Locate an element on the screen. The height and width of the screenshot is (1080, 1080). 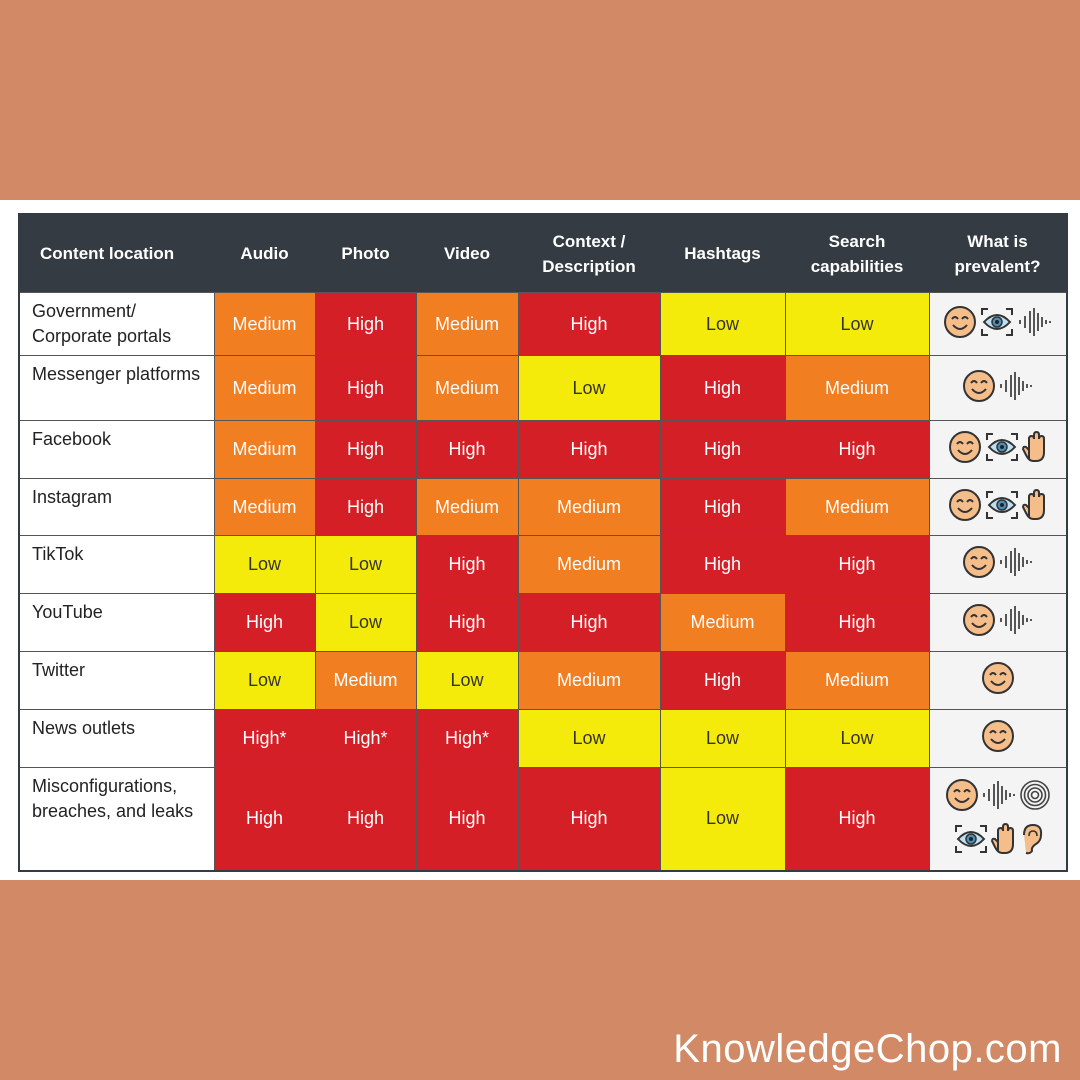
column-header: Hashtags is located at coordinates (722, 253).